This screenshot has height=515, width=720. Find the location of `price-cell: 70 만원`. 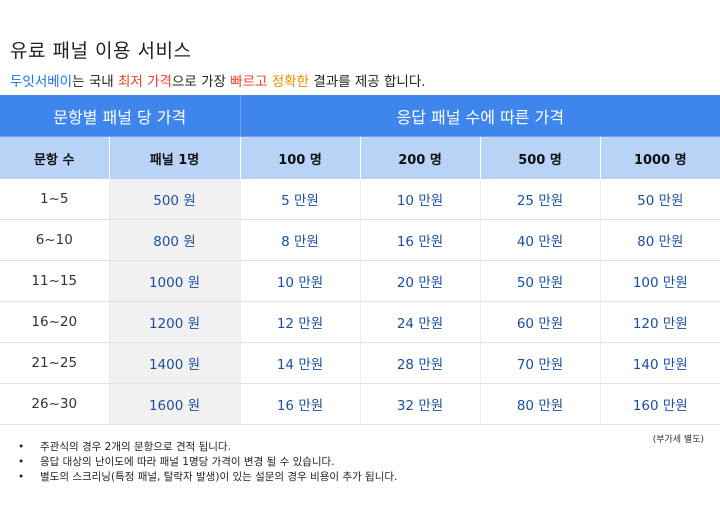

price-cell: 70 만원 is located at coordinates (540, 363).